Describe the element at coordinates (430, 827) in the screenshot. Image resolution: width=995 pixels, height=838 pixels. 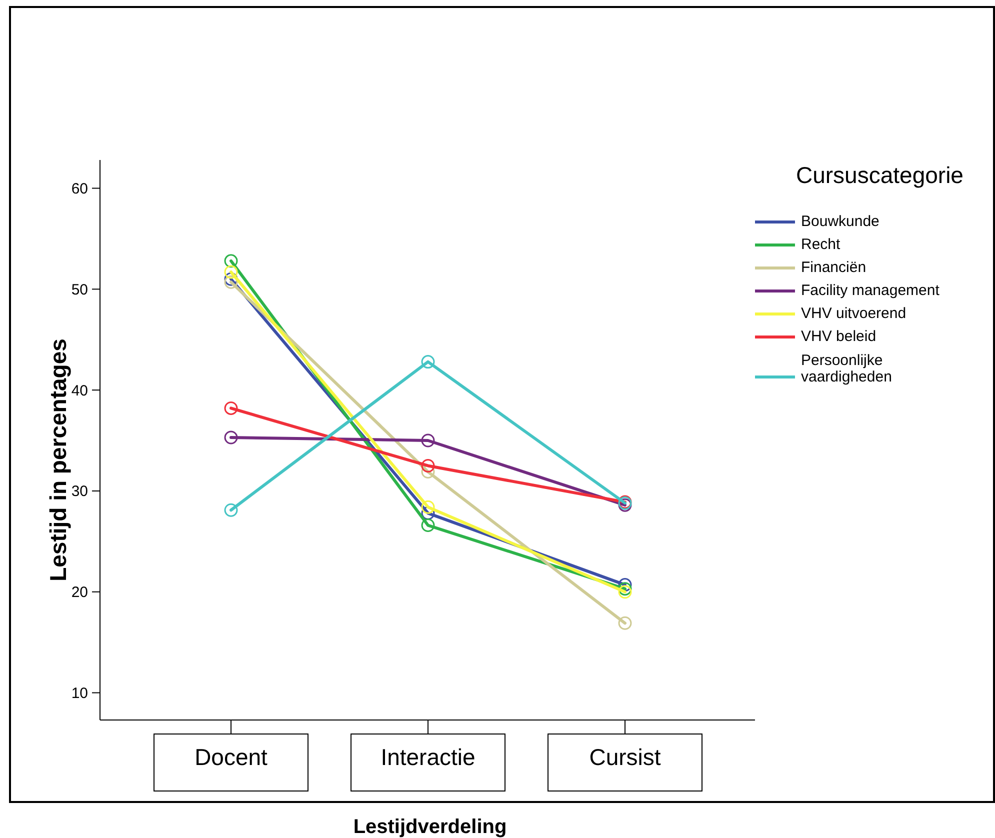
I see `x-axis-title: Lestijdverdeling` at that location.